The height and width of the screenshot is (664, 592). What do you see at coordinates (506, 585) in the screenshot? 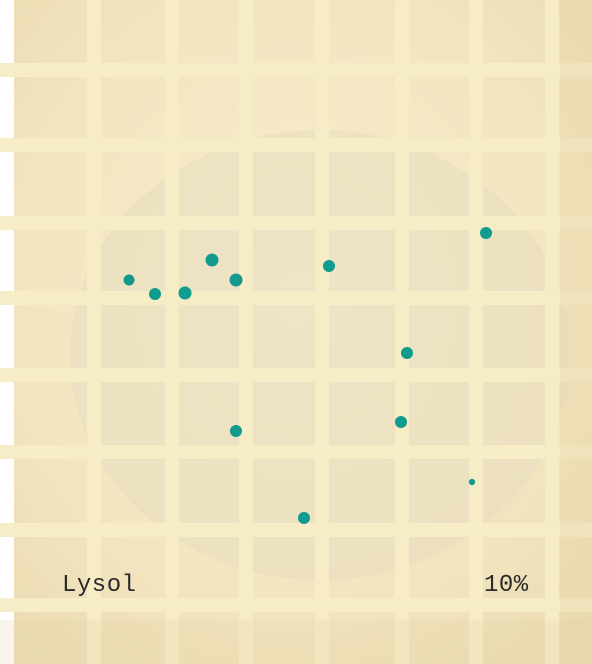
I see `concentration-label: 10%` at bounding box center [506, 585].